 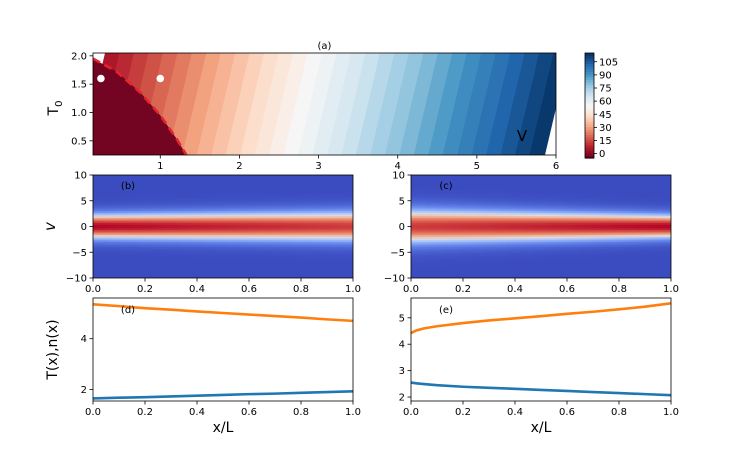 What do you see at coordinates (301, 289) in the screenshot?
I see `x-tick-label-b: 0.8` at bounding box center [301, 289].